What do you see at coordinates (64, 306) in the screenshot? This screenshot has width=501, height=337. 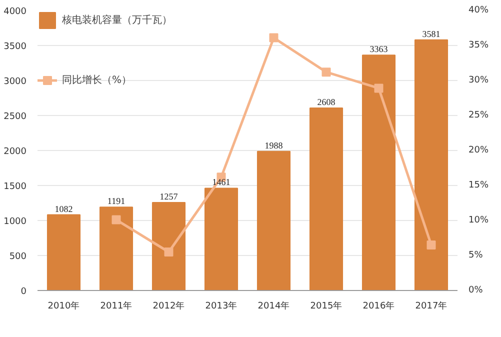 I see `x-tick-label: 2010年` at bounding box center [64, 306].